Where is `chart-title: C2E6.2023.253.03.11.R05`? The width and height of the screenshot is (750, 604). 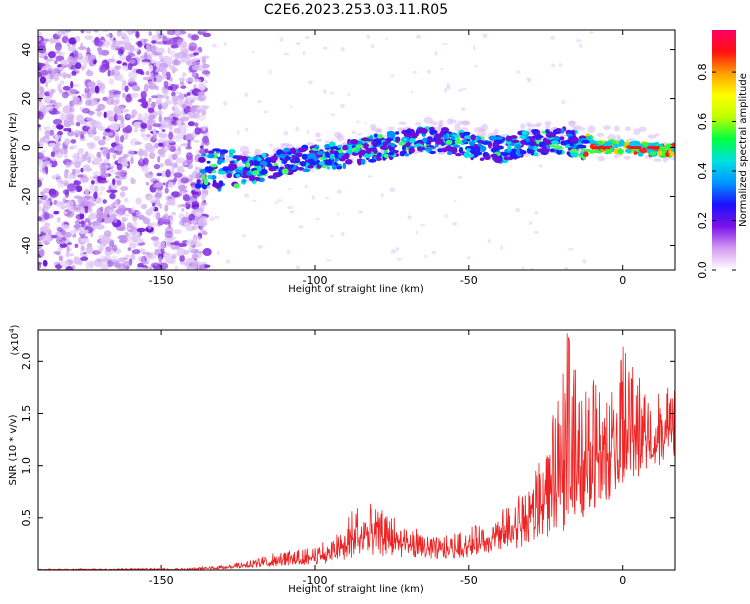 chart-title: C2E6.2023.253.03.11.R05 is located at coordinates (356, 10).